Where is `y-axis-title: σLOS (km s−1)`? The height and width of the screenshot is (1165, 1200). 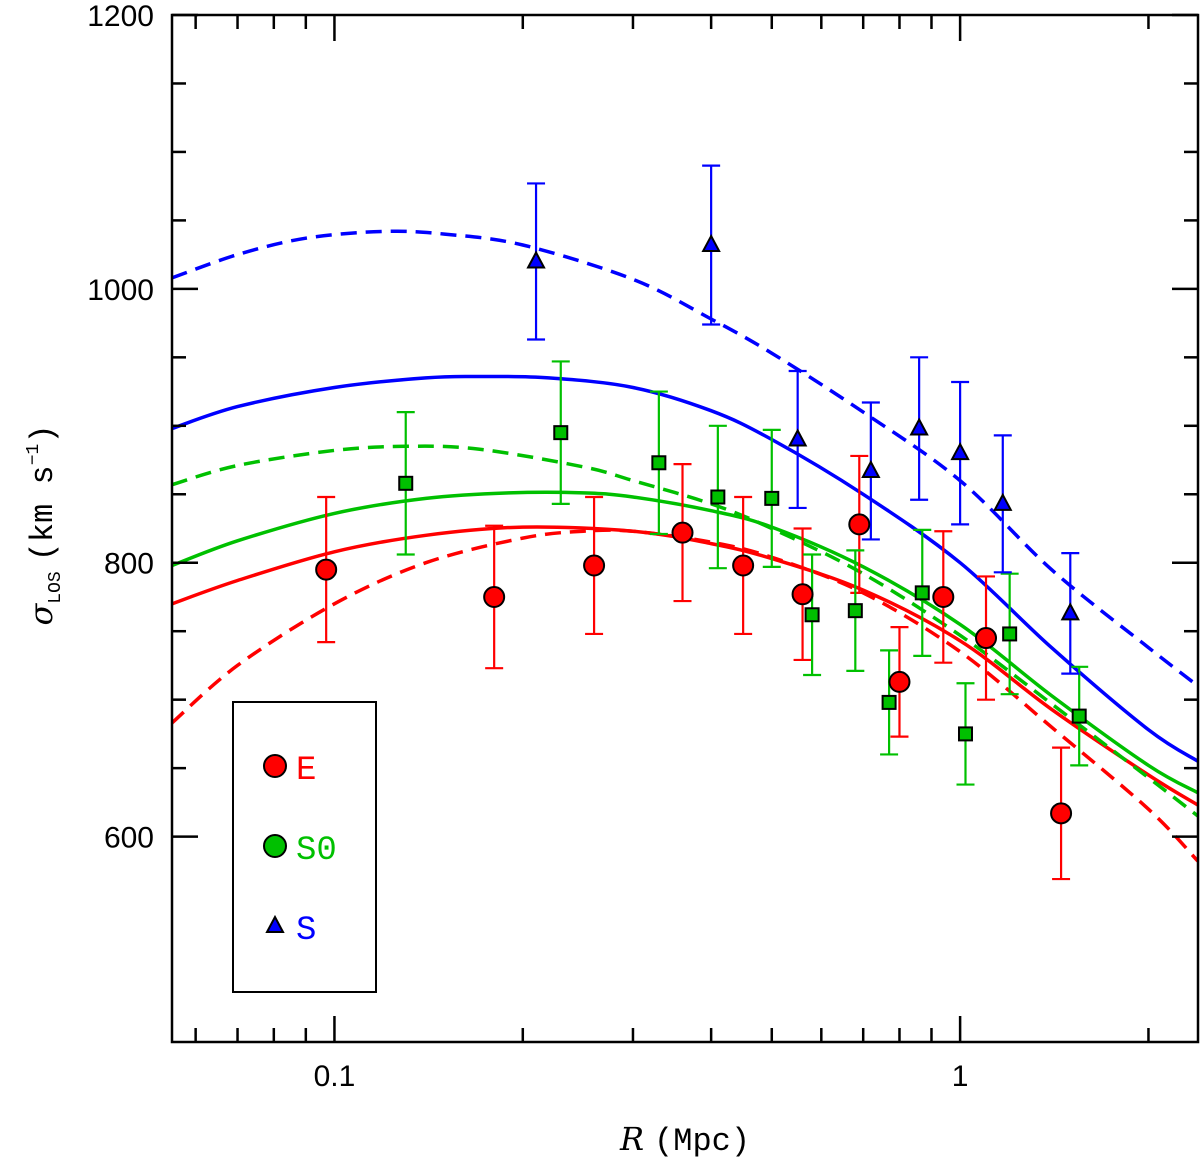
y-axis-title: σLOS (km s−1) is located at coordinates (44, 524).